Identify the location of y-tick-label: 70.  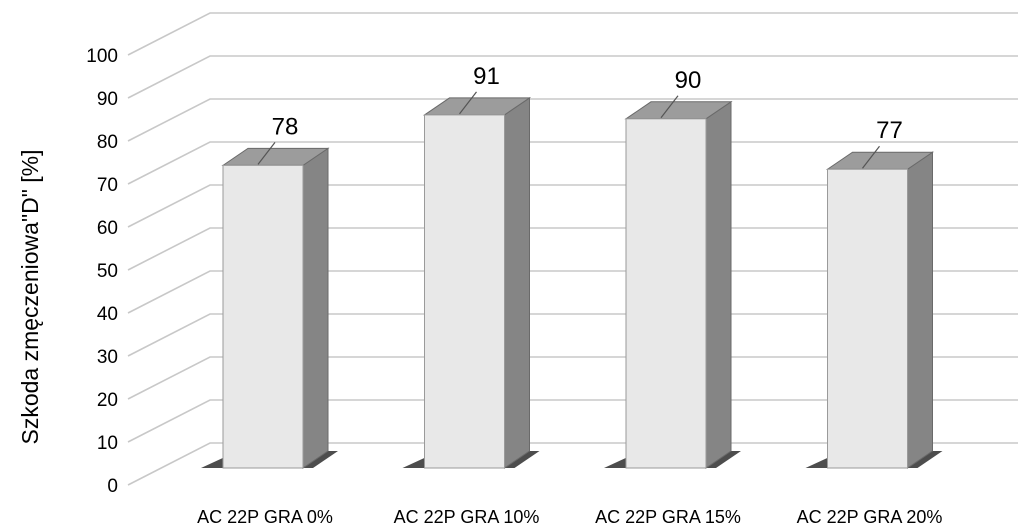
(107, 185).